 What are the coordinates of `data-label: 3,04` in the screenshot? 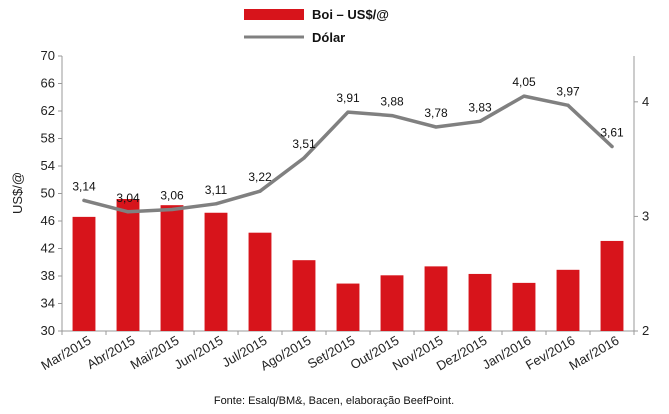 It's located at (128, 198).